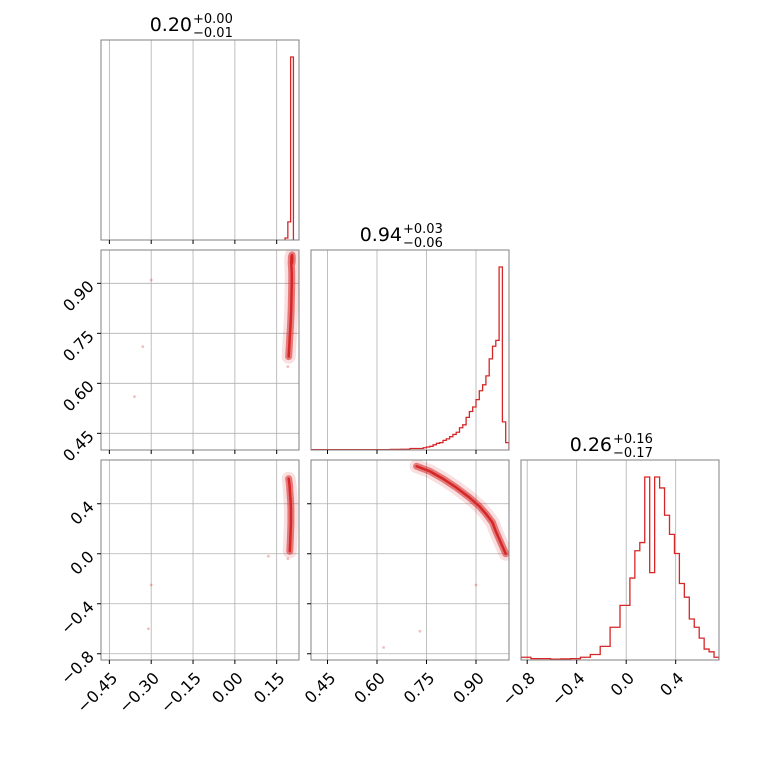 The image size is (760, 760). What do you see at coordinates (369, 687) in the screenshot?
I see `x-tick-label: 0.60` at bounding box center [369, 687].